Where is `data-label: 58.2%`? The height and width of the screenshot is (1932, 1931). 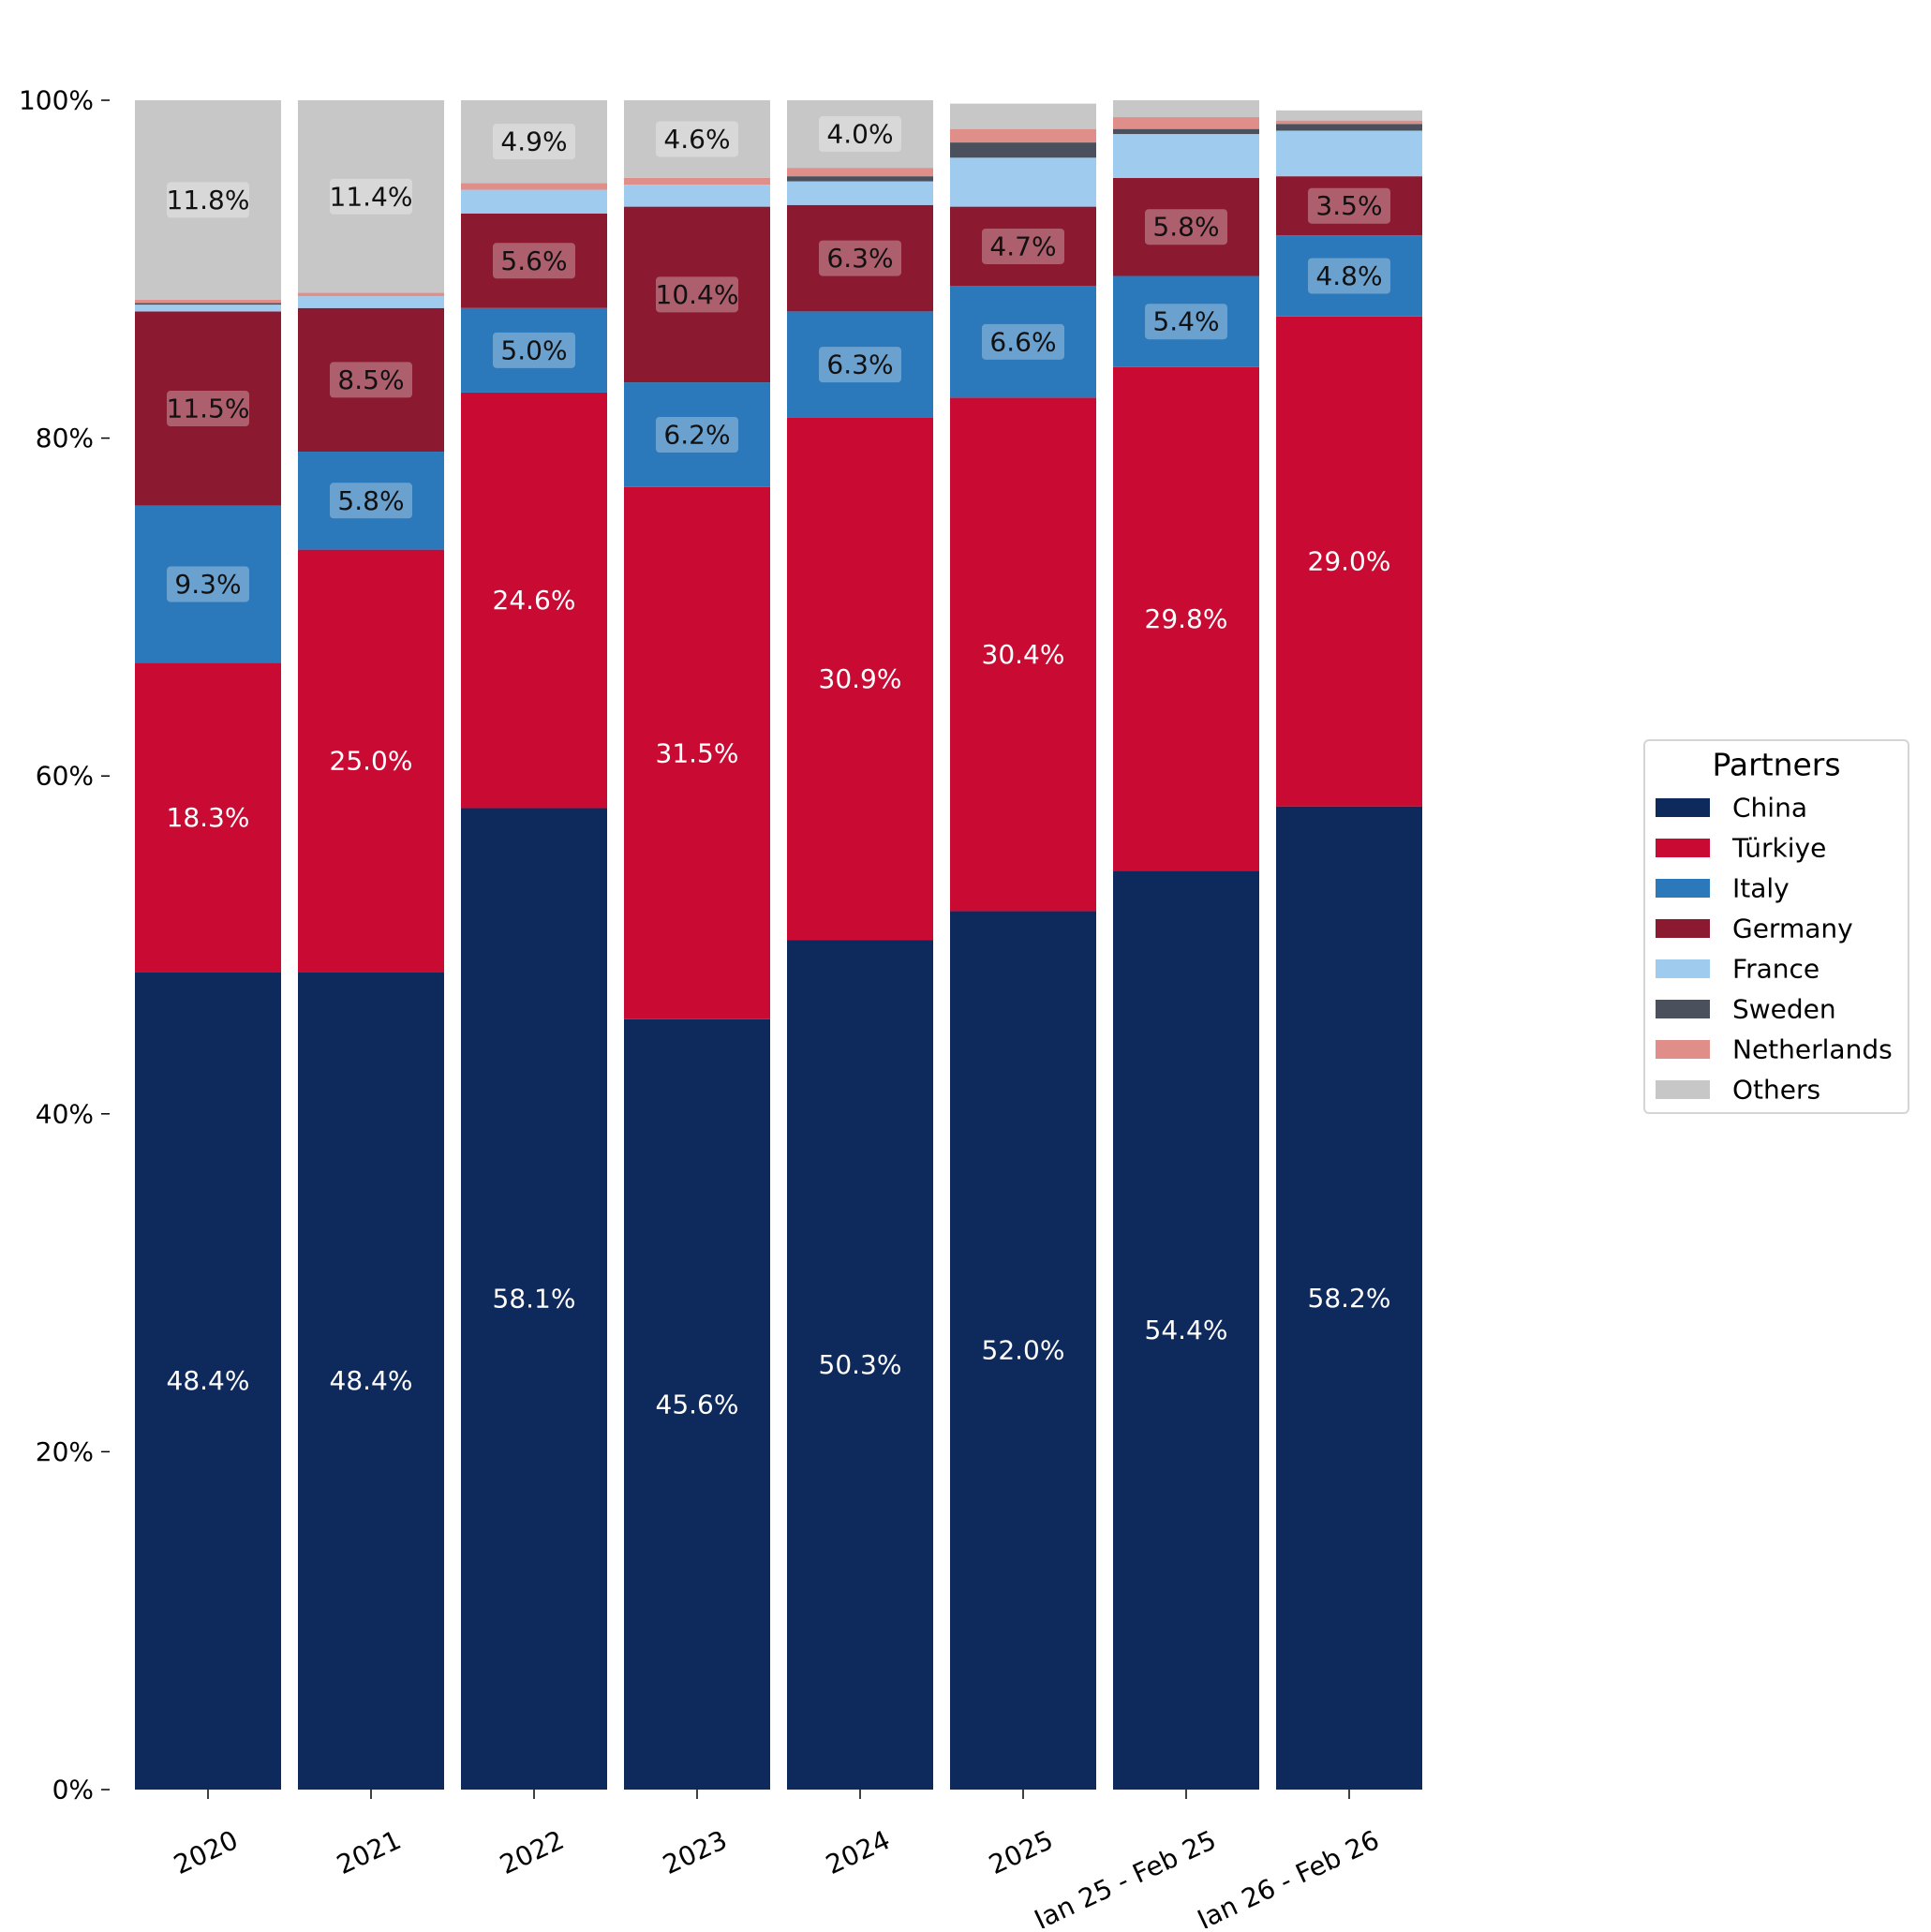 data-label: 58.2% is located at coordinates (1349, 1299).